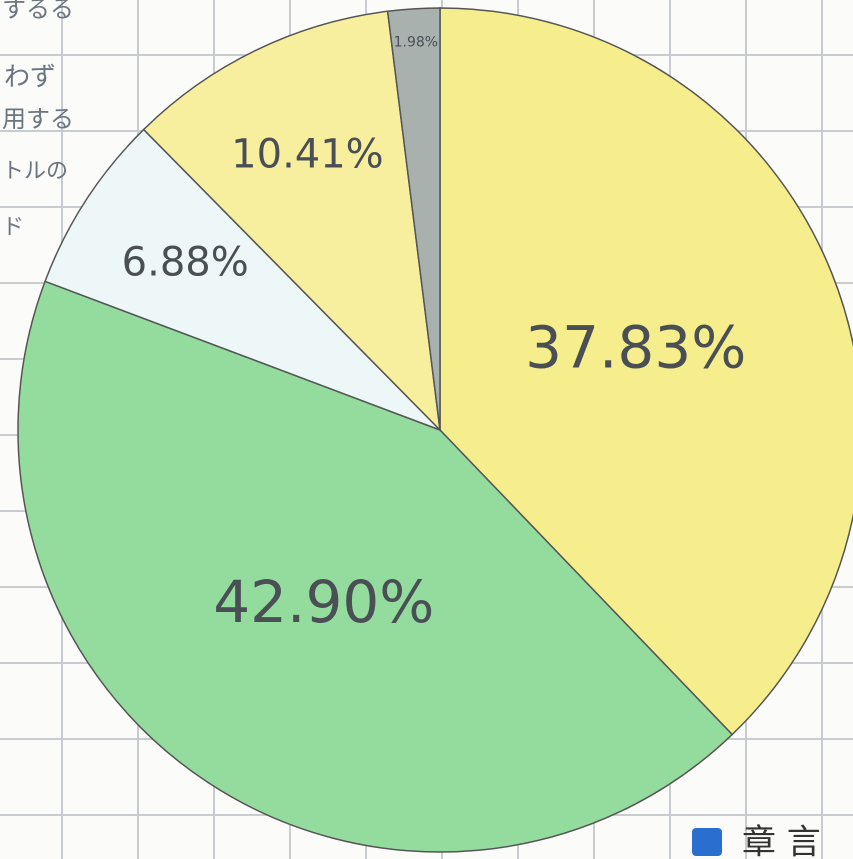  What do you see at coordinates (35, 171) in the screenshot?
I see `side-text: トルの` at bounding box center [35, 171].